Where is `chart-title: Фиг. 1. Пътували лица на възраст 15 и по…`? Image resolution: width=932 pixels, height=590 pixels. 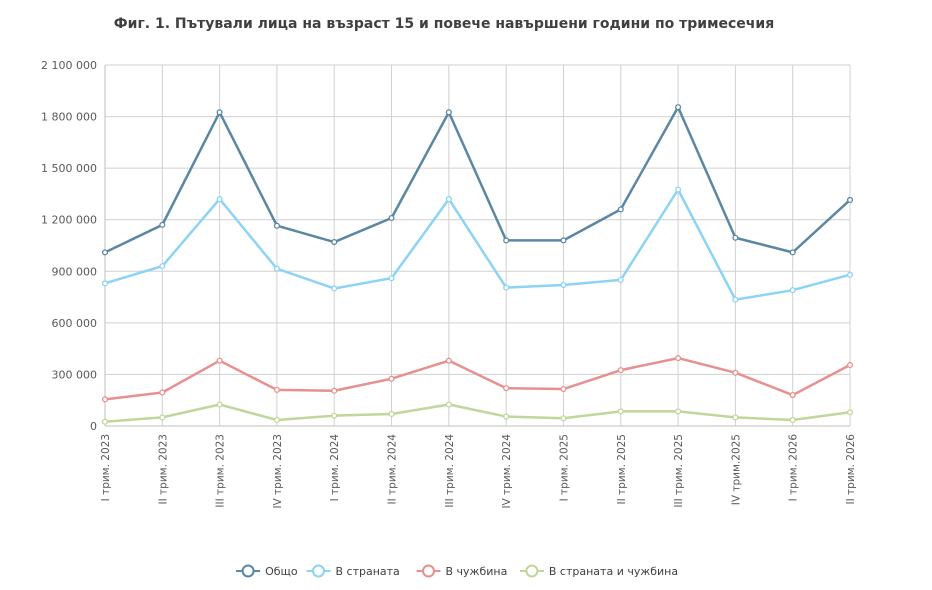
chart-title: Фиг. 1. Пътували лица на възраст 15 и по… is located at coordinates (444, 24).